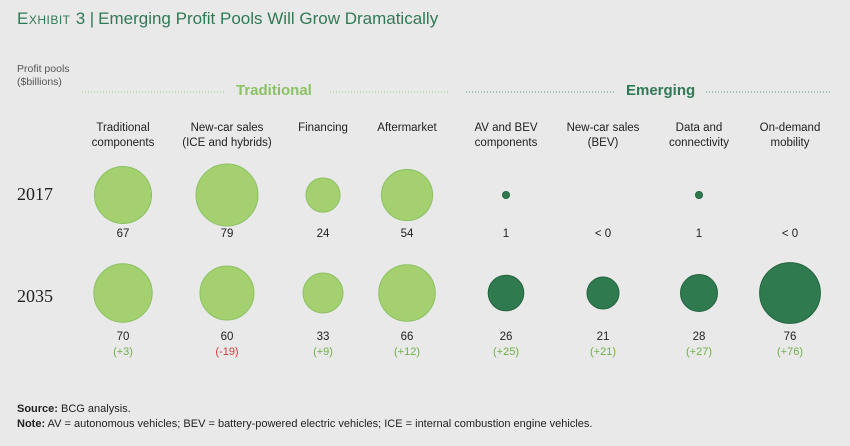 The height and width of the screenshot is (446, 850). What do you see at coordinates (123, 136) in the screenshot?
I see `category-header: Traditional components` at bounding box center [123, 136].